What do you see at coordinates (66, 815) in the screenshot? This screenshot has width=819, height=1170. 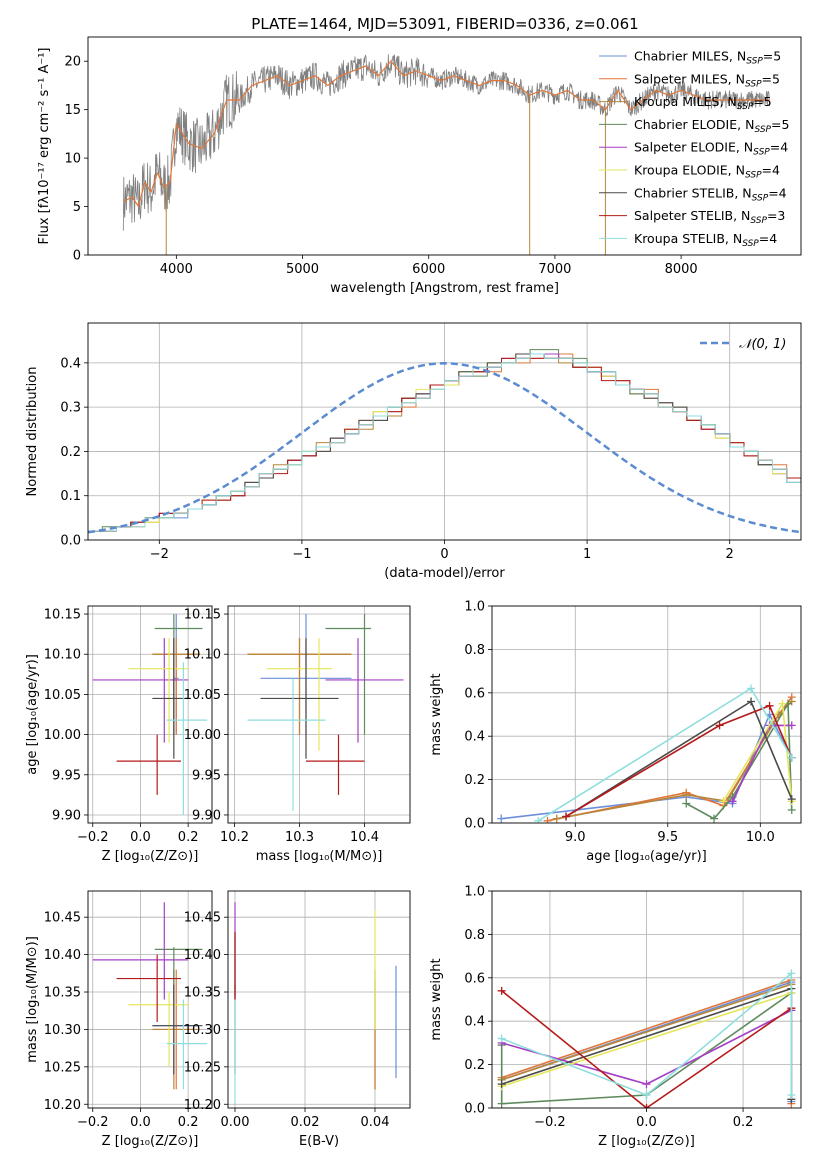 I see `age-vs-z-ytick-label: 9.90` at bounding box center [66, 815].